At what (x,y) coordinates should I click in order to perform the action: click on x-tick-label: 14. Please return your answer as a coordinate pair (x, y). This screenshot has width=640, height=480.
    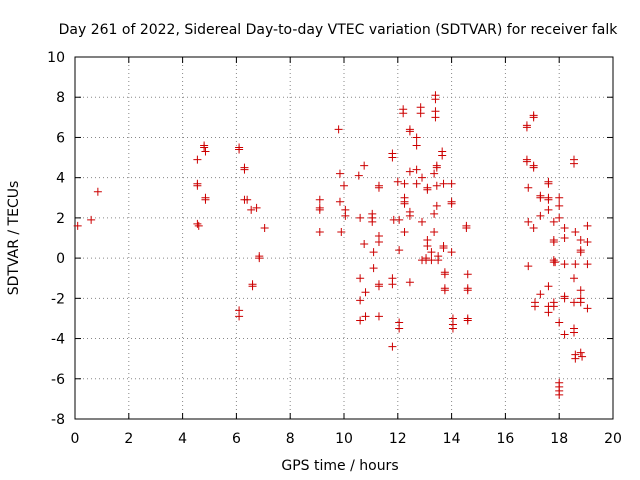
    Looking at the image, I should click on (452, 439).